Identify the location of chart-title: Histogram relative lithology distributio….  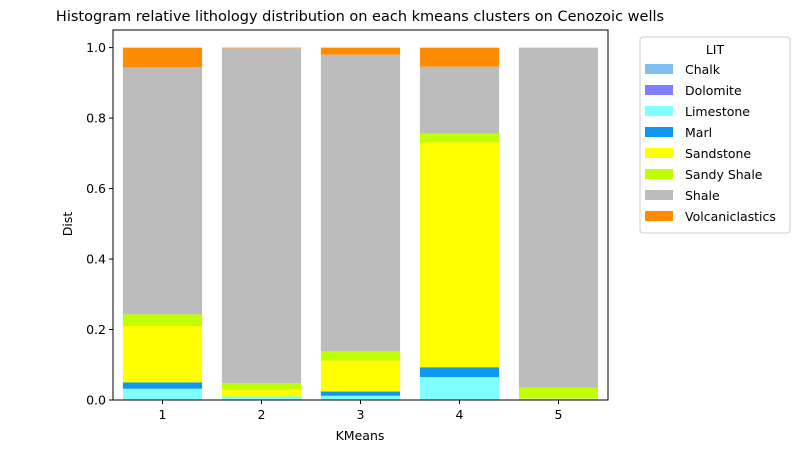
(360, 17).